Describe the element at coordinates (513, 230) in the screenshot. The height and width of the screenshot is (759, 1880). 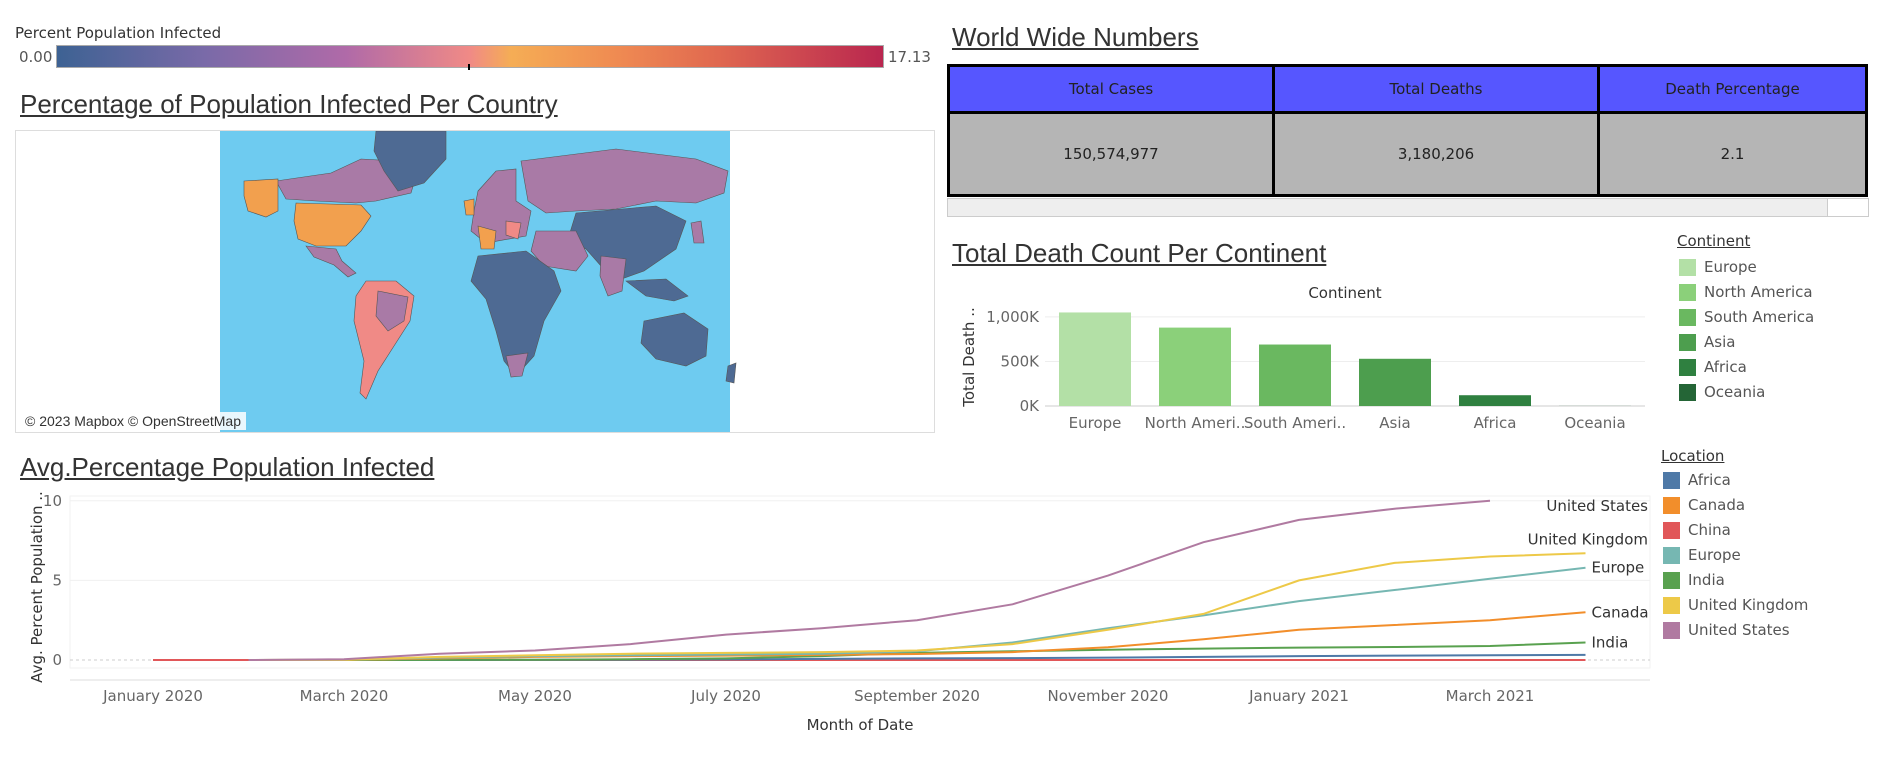
I see `country-central-europe` at that location.